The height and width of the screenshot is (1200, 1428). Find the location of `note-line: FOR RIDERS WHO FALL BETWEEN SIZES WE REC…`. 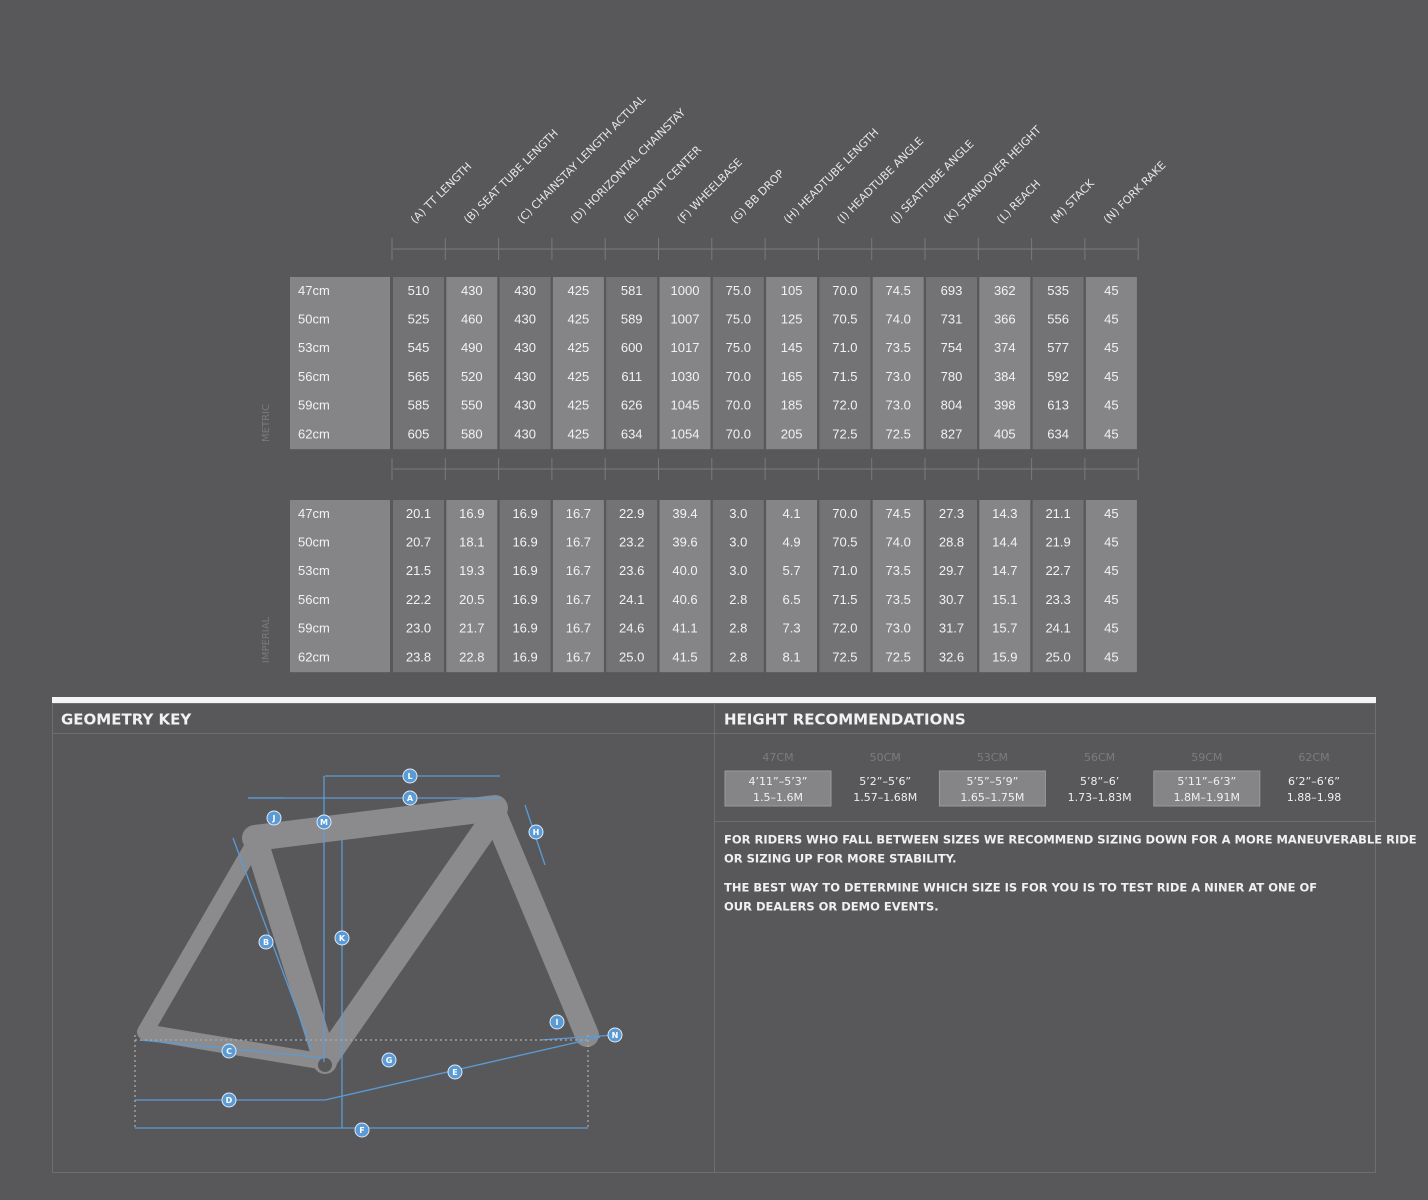

note-line: FOR RIDERS WHO FALL BETWEEN SIZES WE REC… is located at coordinates (1070, 840).